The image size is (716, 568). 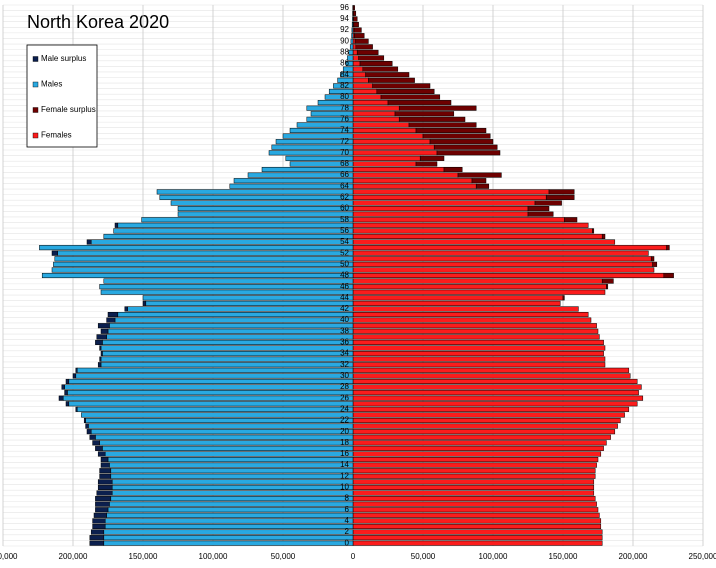 I want to click on x-tick-label: 0, so click(x=353, y=556).